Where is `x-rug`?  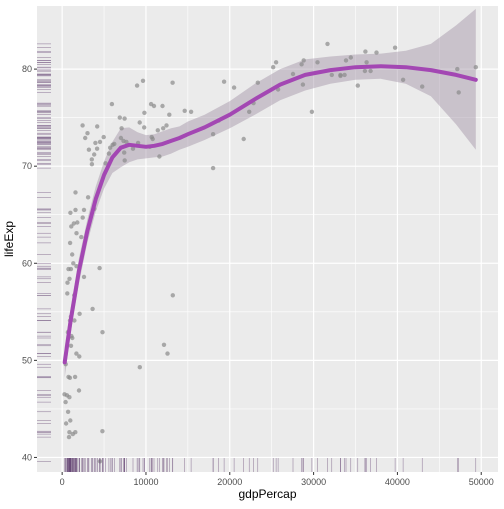
x-rug is located at coordinates (270, 465).